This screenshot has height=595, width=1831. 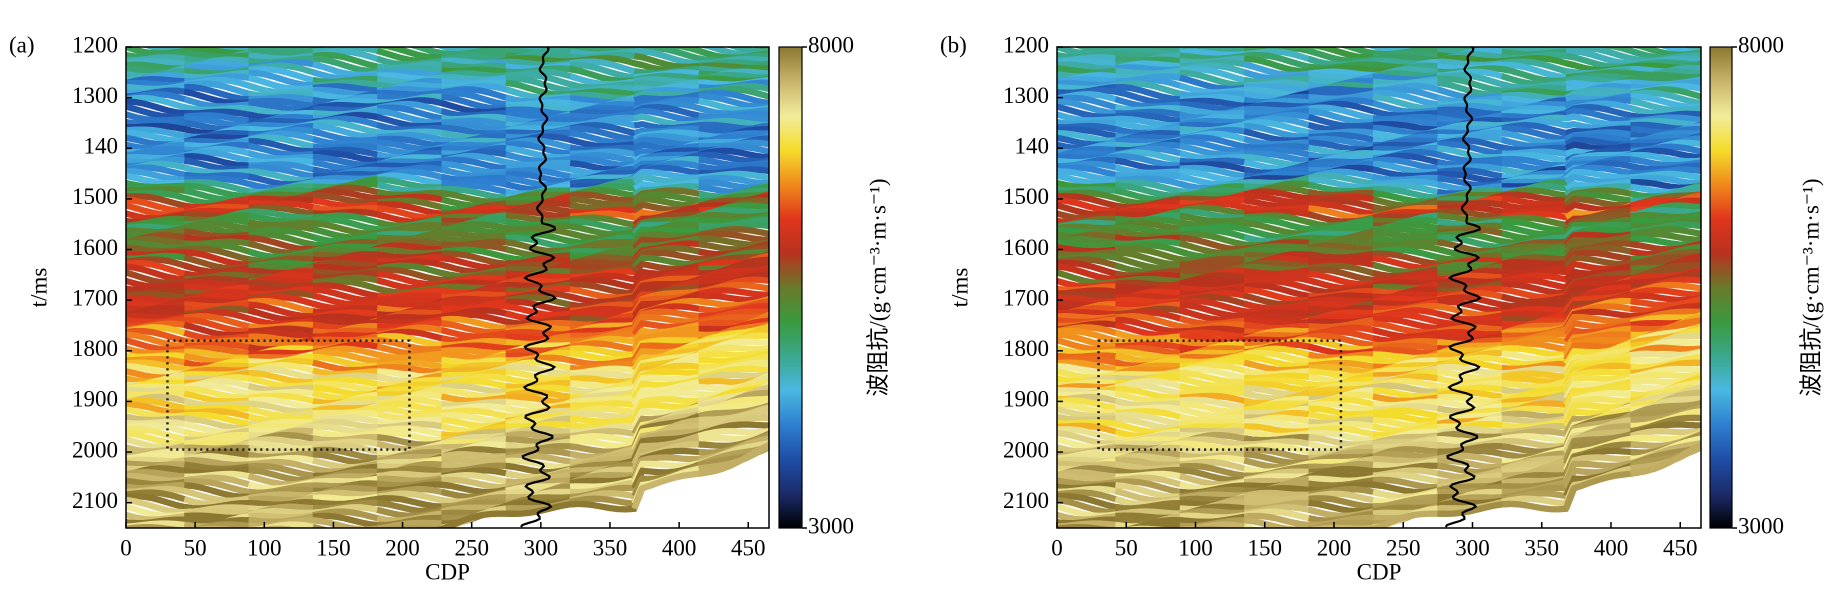 What do you see at coordinates (539, 287) in the screenshot?
I see `well-log` at bounding box center [539, 287].